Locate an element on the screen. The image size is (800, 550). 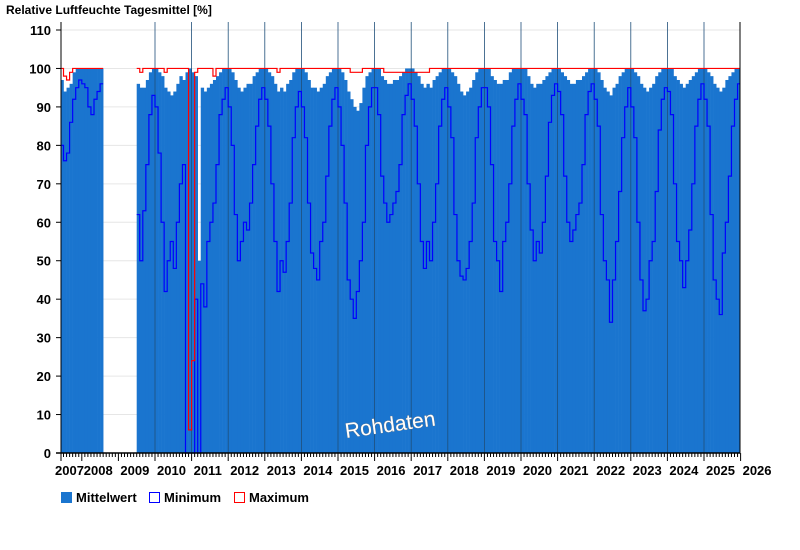
x-tick-label: 2009 is located at coordinates (134, 470).